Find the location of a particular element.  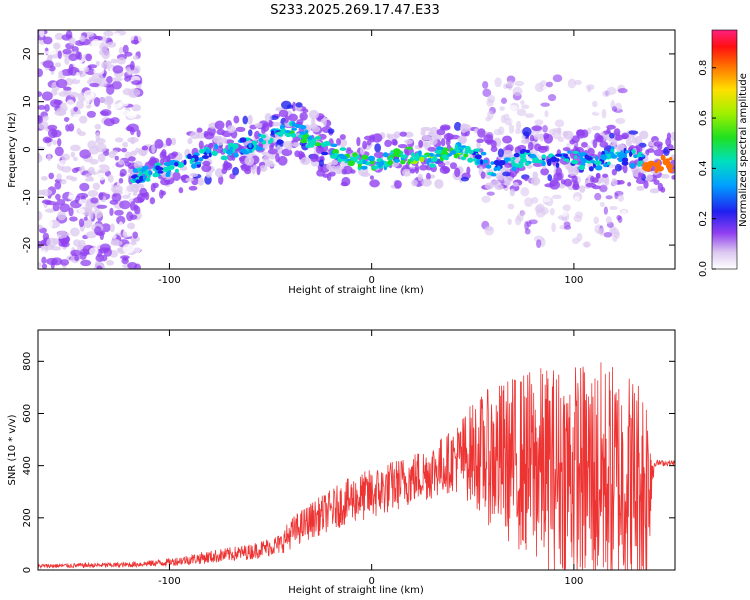

colorbar-tick-label: 0.8 is located at coordinates (703, 68).